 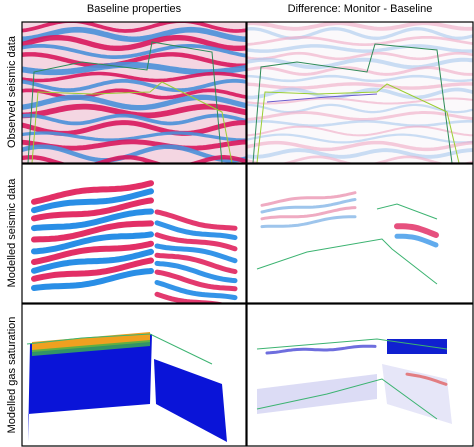 What do you see at coordinates (134, 9) in the screenshot?
I see `column-title: Baseline properties` at bounding box center [134, 9].